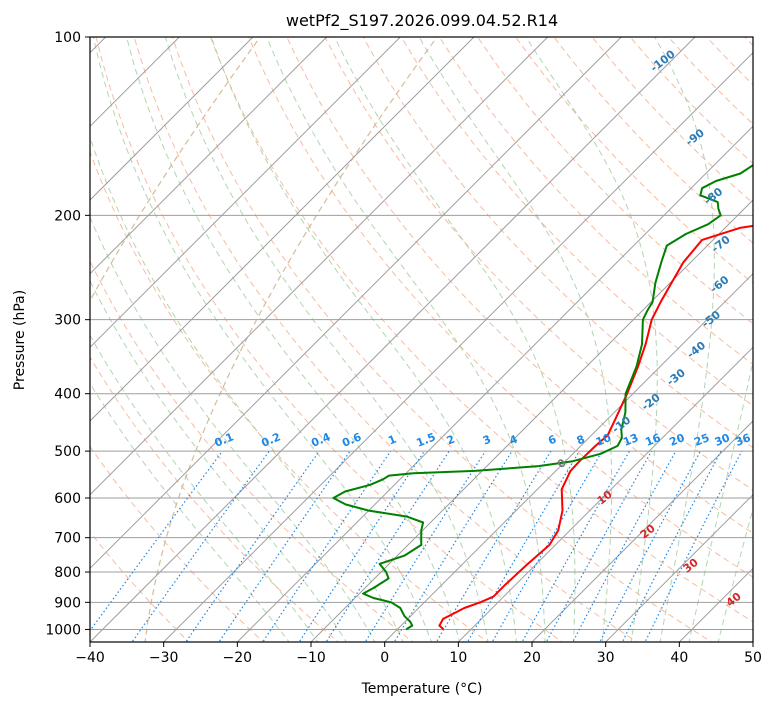 The image size is (775, 708). I want to click on y-tick-label: 400, so click(67, 395).